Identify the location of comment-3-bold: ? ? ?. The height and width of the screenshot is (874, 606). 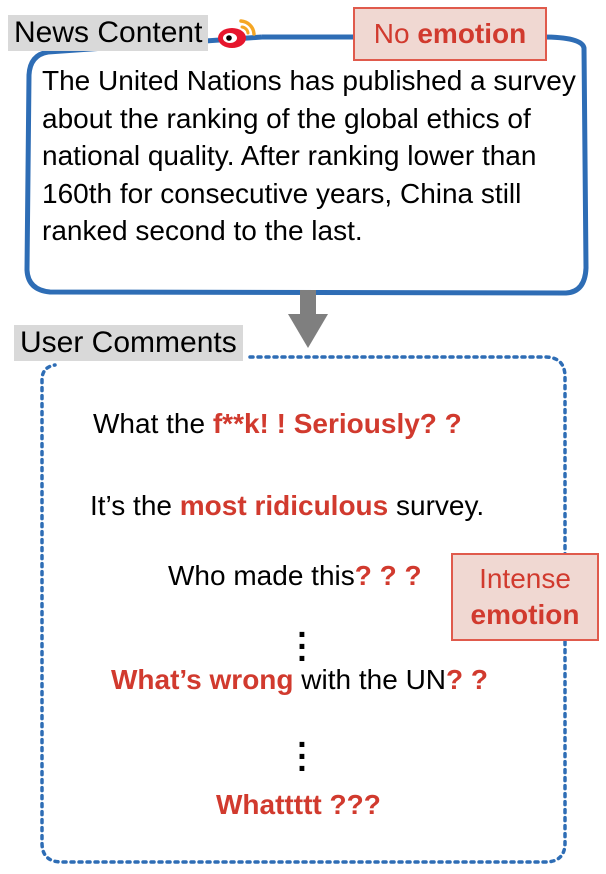
(388, 575).